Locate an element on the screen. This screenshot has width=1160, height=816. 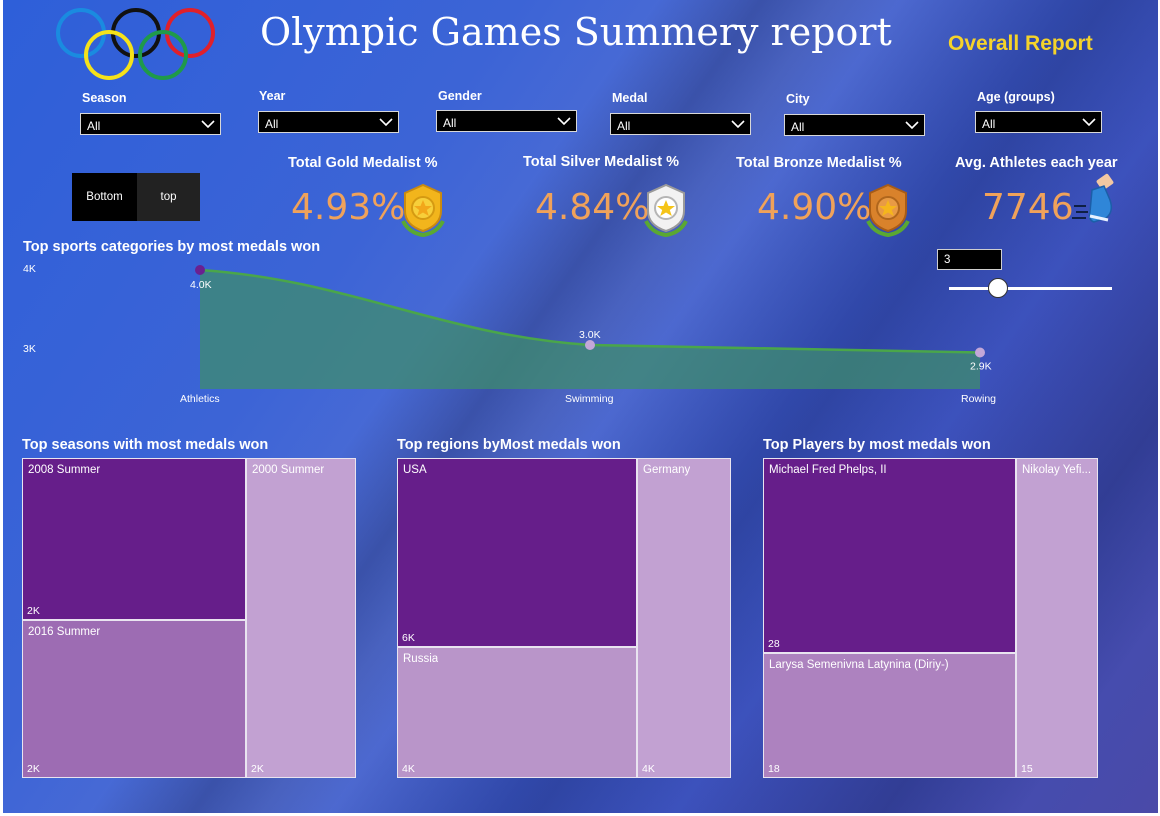
data-label-swimming: 3.0K is located at coordinates (590, 335).